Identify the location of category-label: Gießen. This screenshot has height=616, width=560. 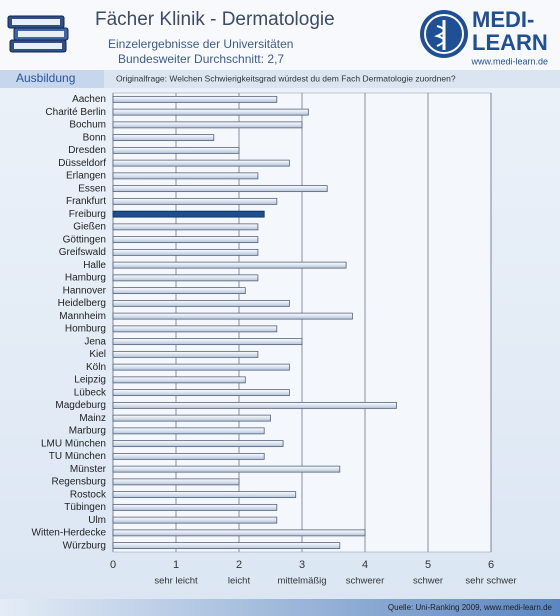
(89, 227).